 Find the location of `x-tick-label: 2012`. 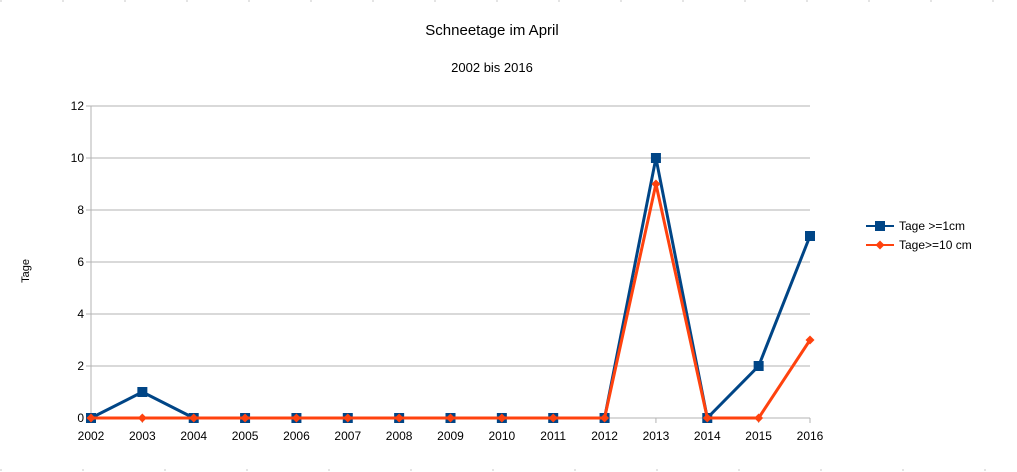

x-tick-label: 2012 is located at coordinates (604, 436).